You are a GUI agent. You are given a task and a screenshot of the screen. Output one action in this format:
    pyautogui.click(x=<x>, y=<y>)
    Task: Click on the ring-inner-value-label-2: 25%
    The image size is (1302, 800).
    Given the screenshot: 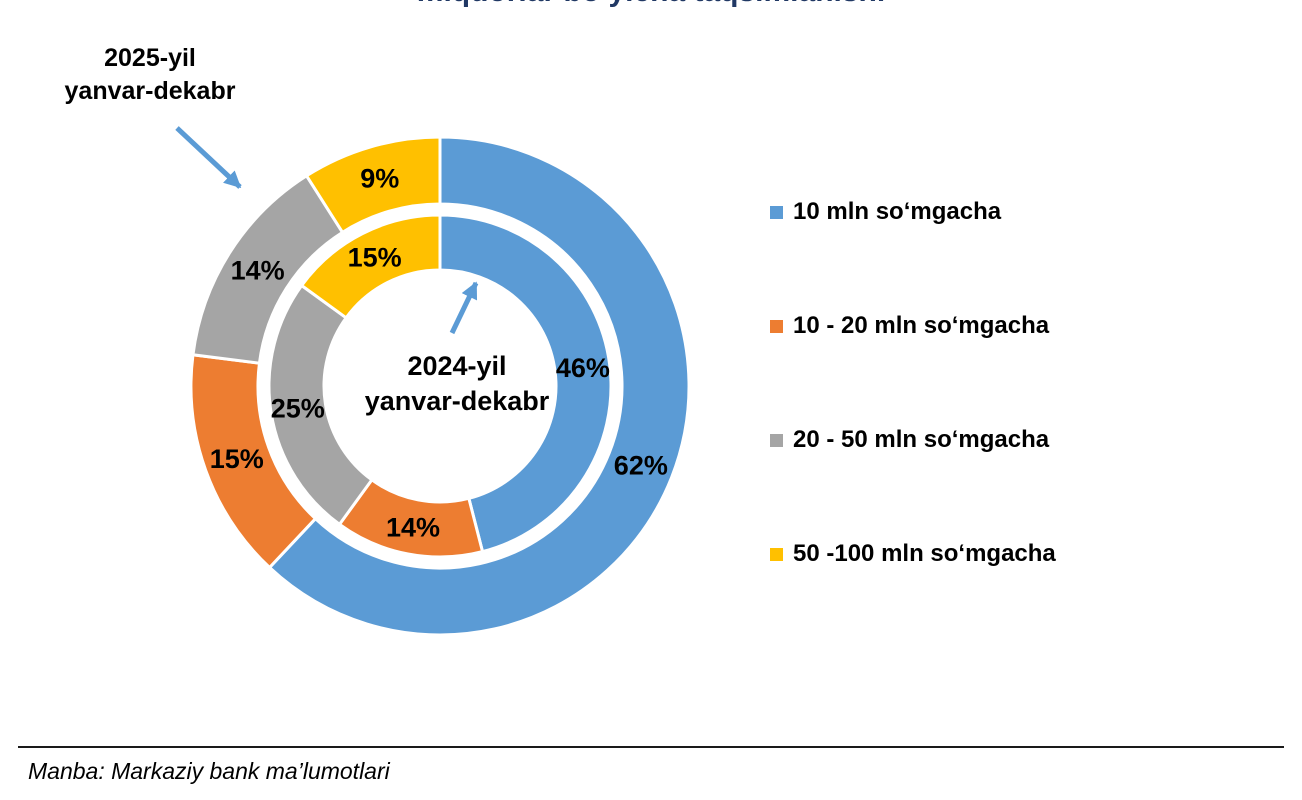 What is the action you would take?
    pyautogui.click(x=298, y=409)
    